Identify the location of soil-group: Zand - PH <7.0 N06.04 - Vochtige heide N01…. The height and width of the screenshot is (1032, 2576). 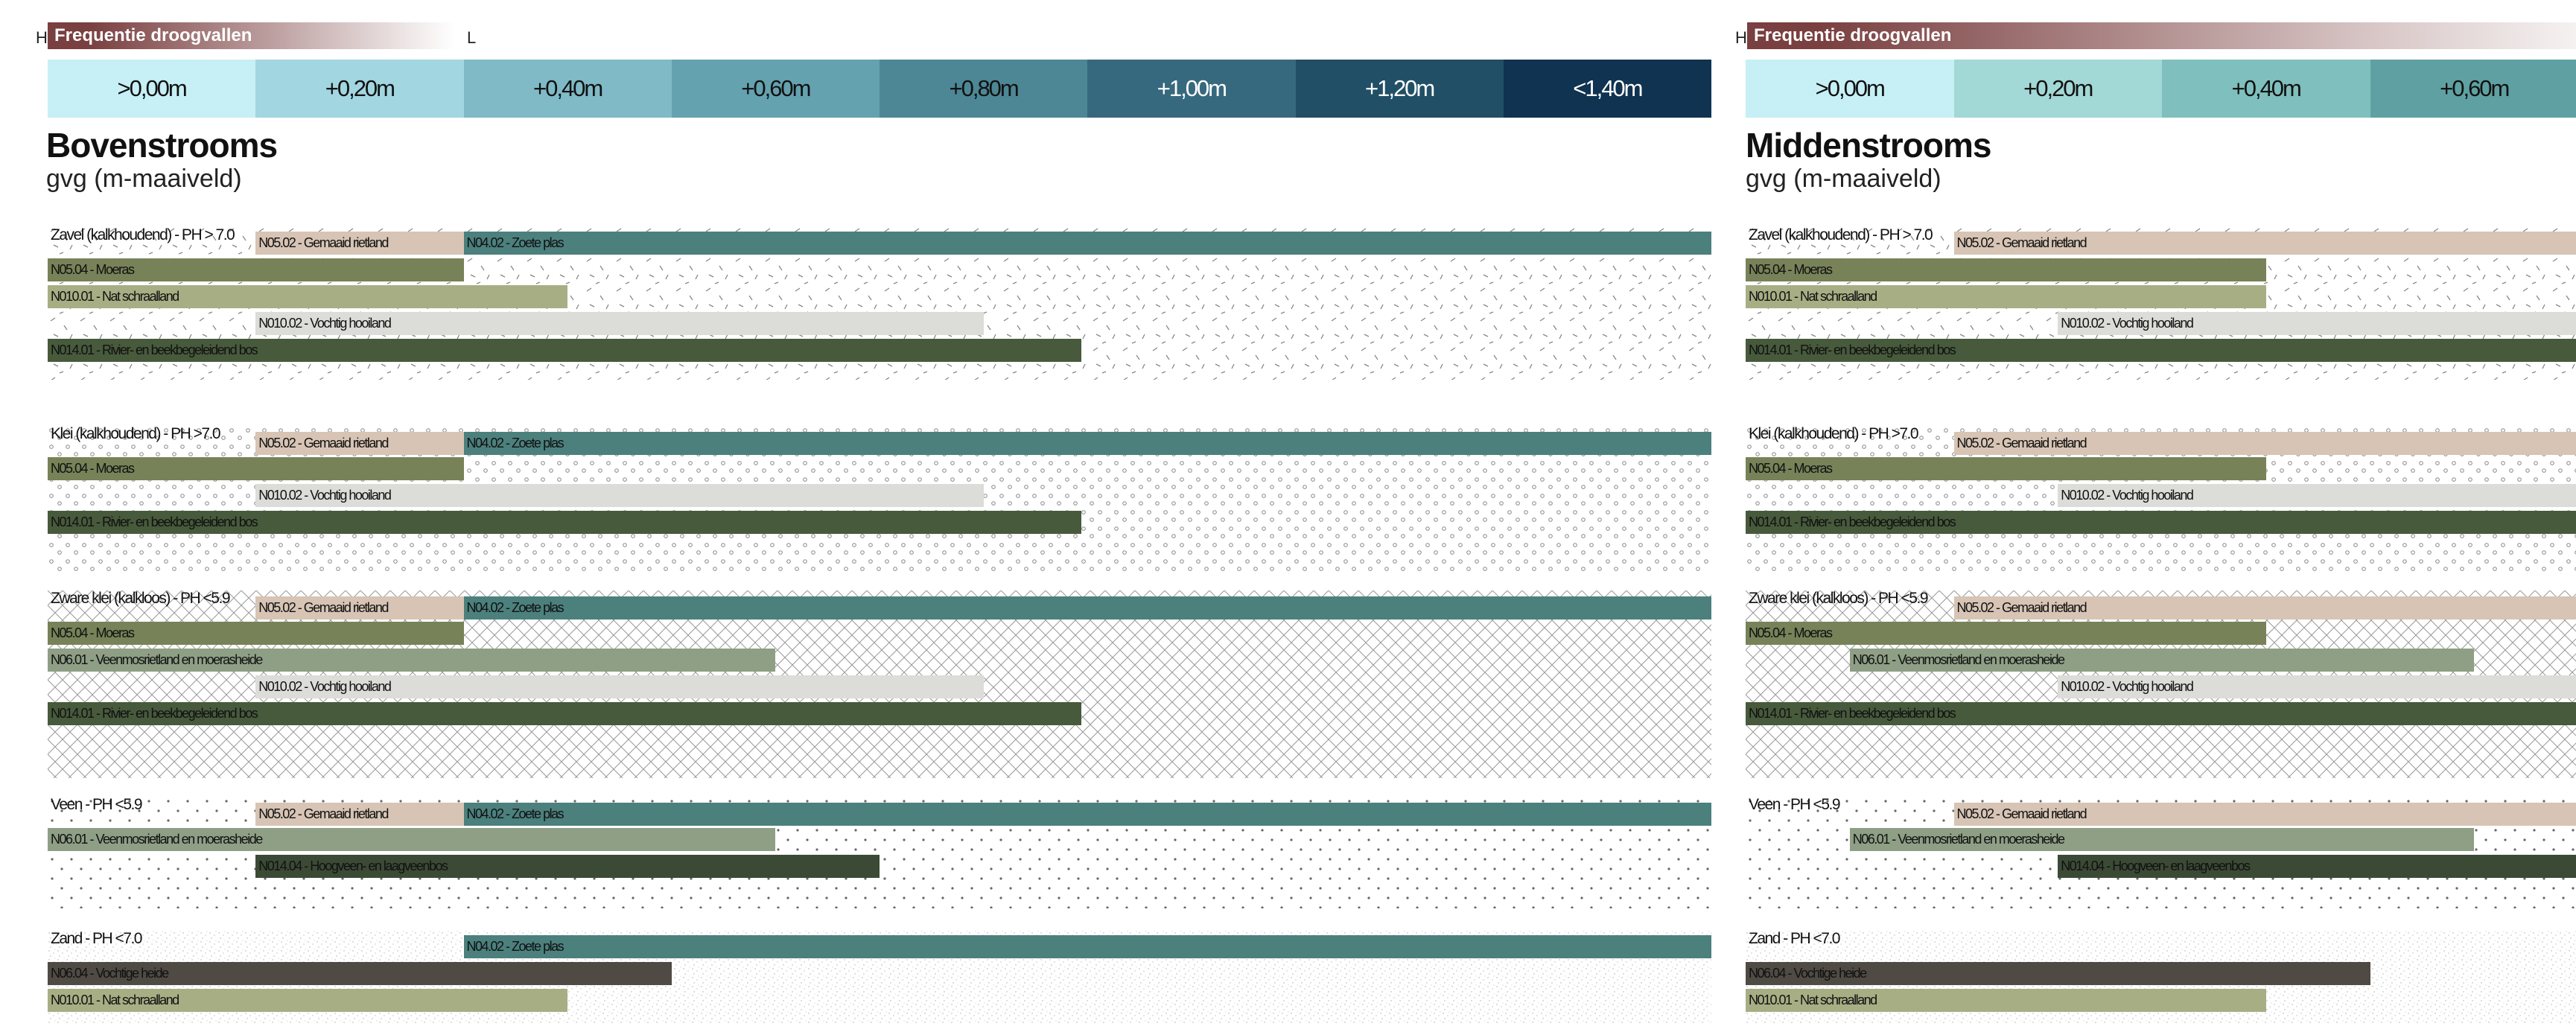
(2161, 977).